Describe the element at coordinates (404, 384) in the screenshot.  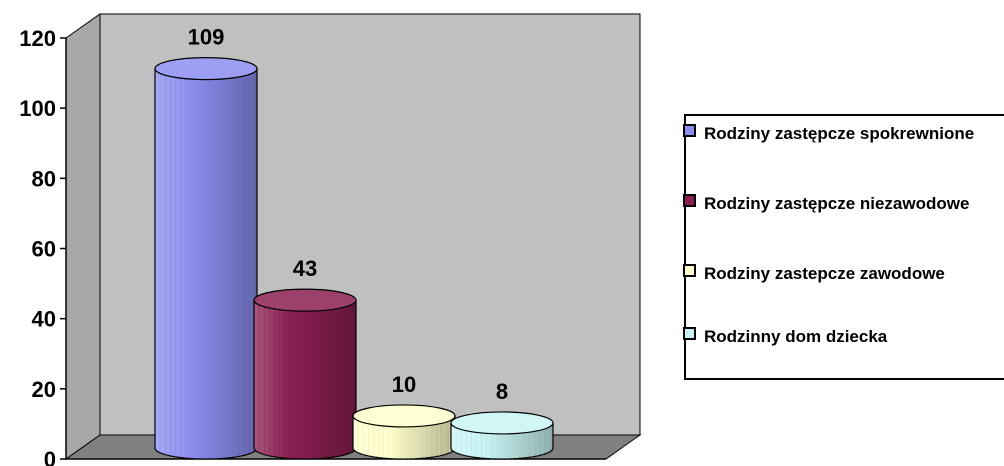
I see `data-label: 10` at that location.